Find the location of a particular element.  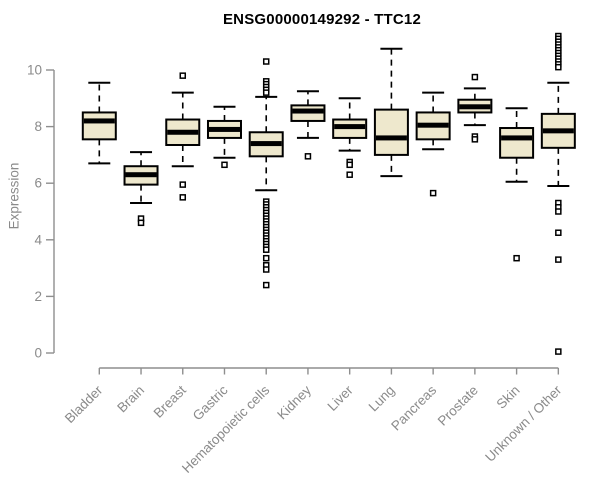

y-tick-label: 8 is located at coordinates (38, 126).